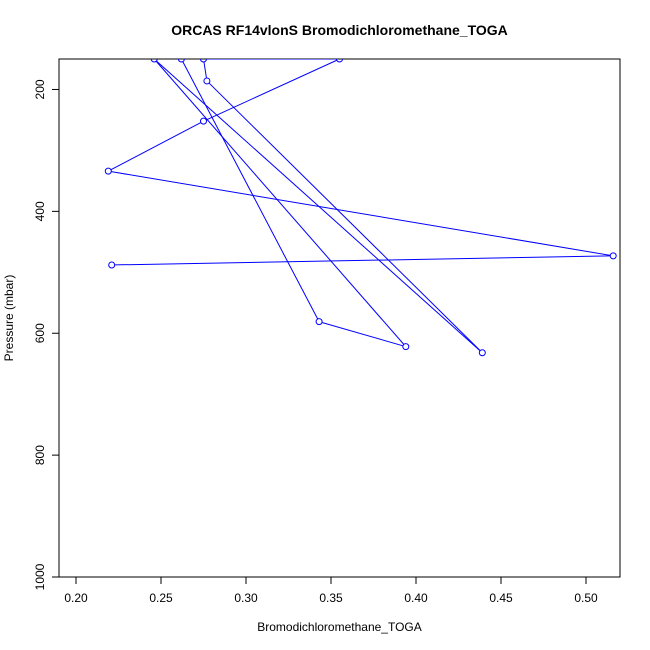 Image resolution: width=650 pixels, height=650 pixels. I want to click on y-axis: 200 400 600 800 1000, so click(46, 334).